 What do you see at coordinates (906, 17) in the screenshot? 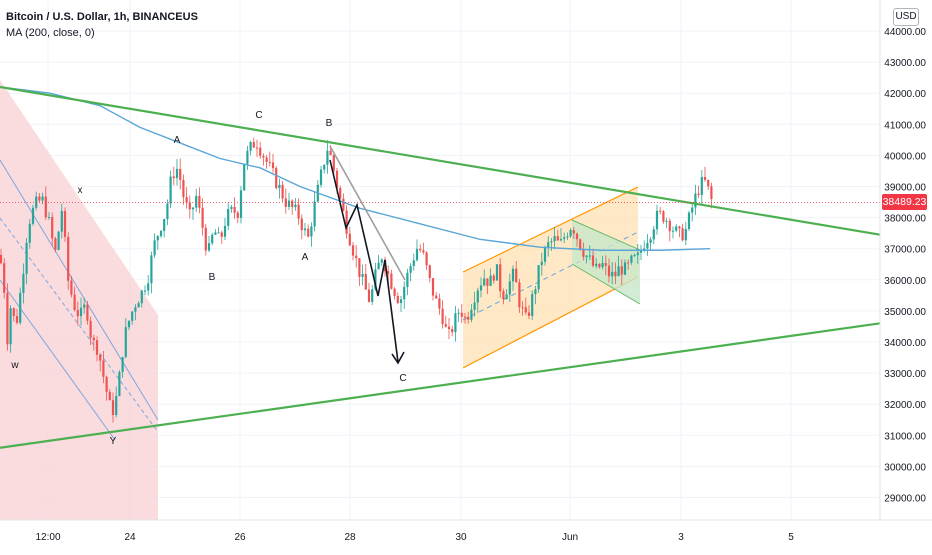
I see `currency-button: USD` at bounding box center [906, 17].